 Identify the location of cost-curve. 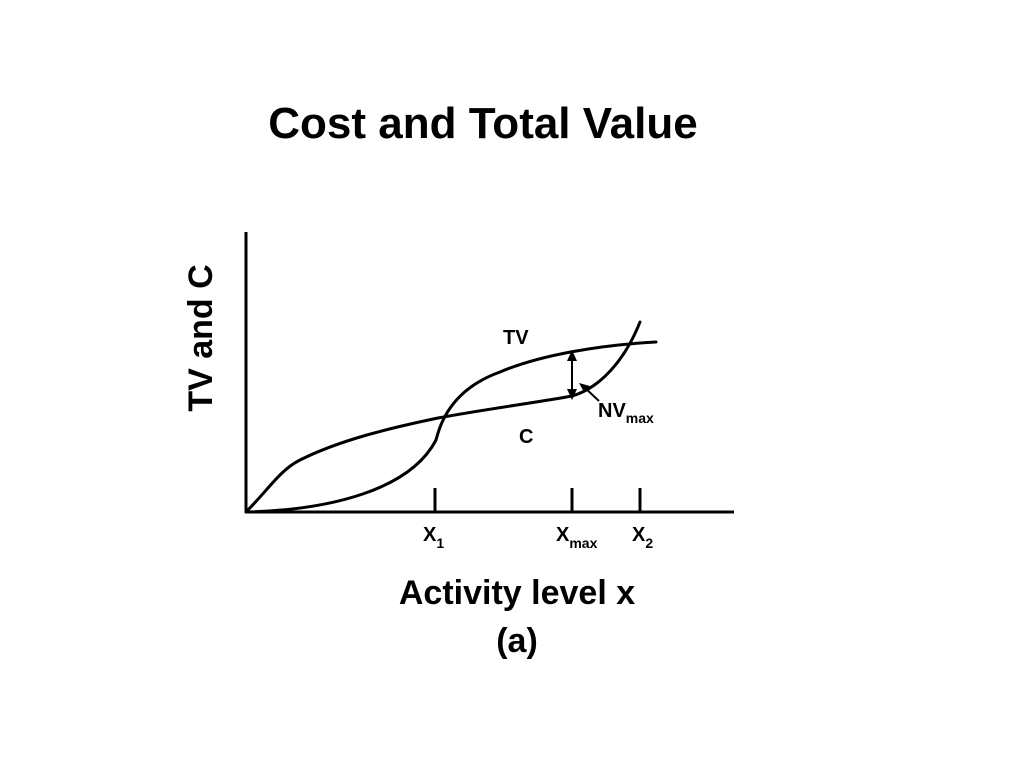
(451, 427).